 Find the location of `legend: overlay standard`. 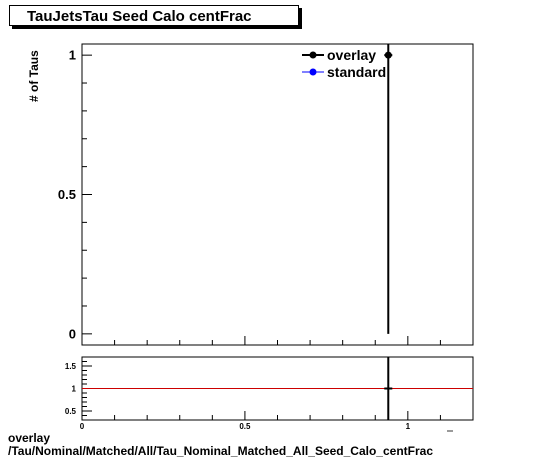

legend: overlay standard is located at coordinates (344, 63).